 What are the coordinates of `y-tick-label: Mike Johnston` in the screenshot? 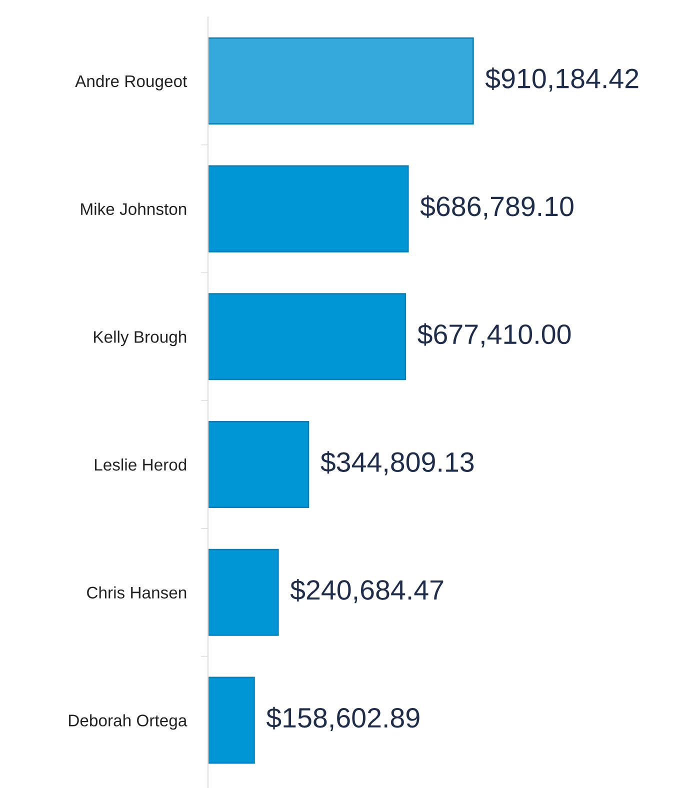 It's located at (133, 208).